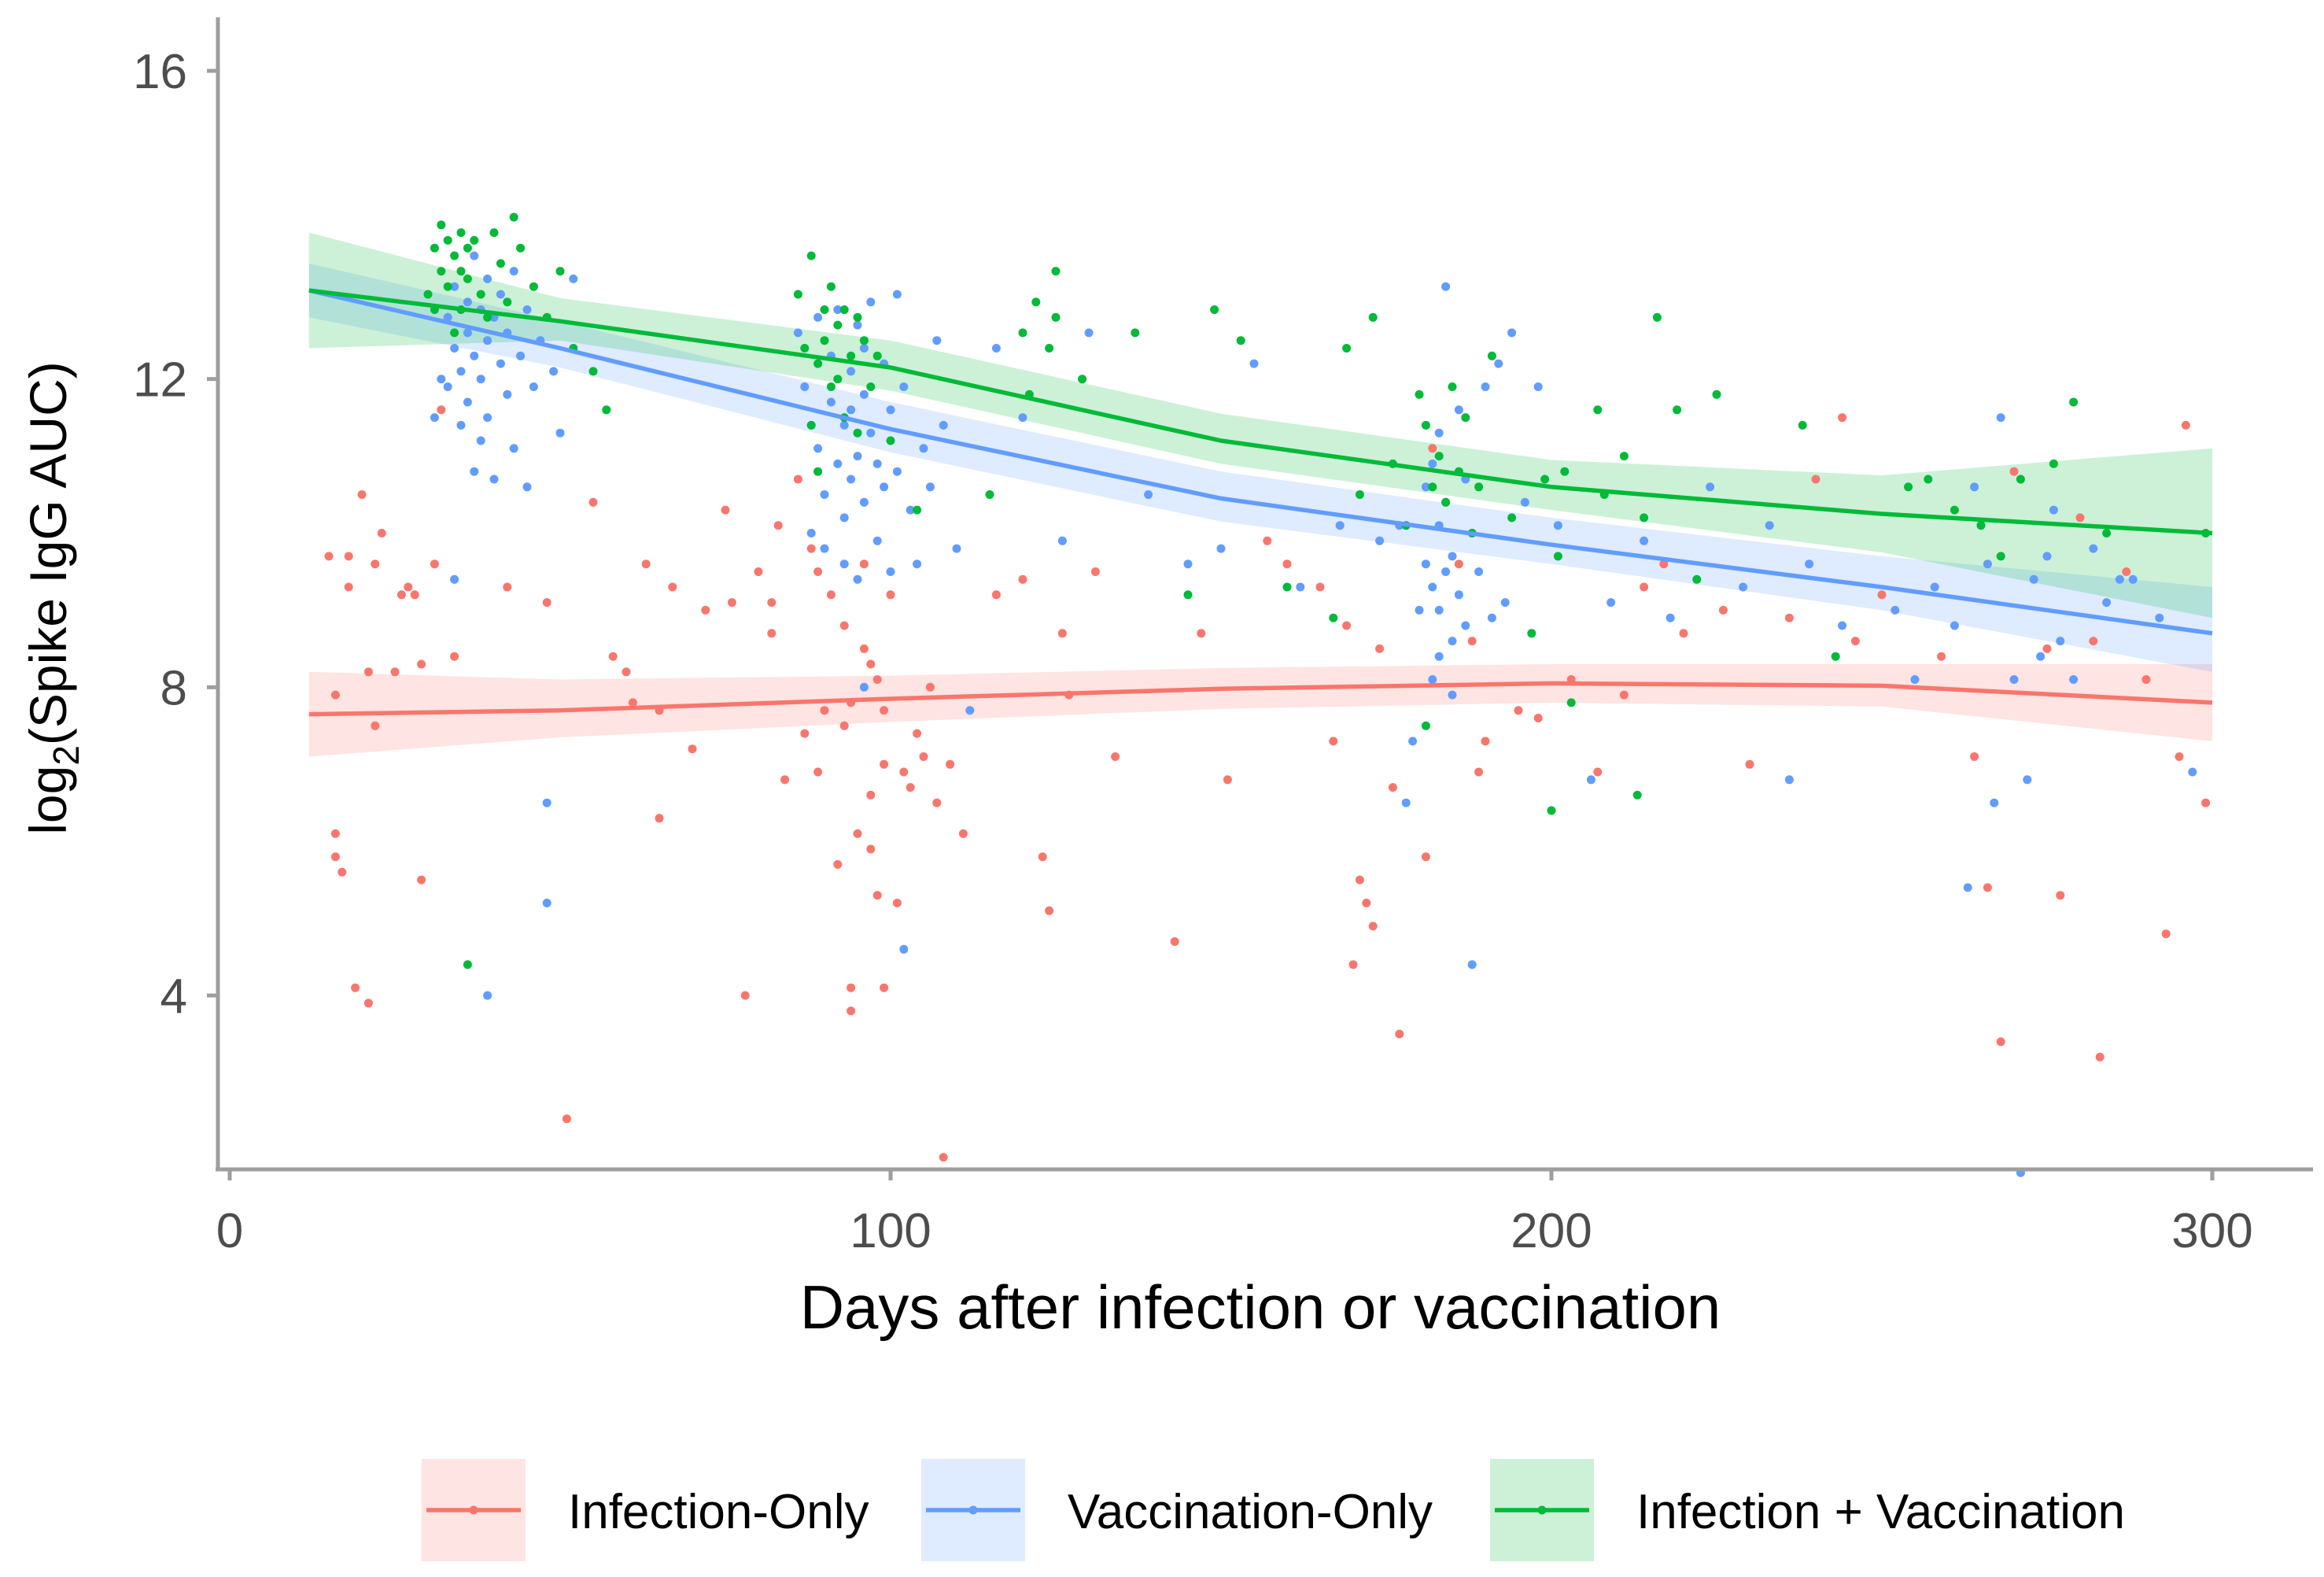 This screenshot has width=2324, height=1577. I want to click on x-tick-label-300: 300, so click(2211, 1231).